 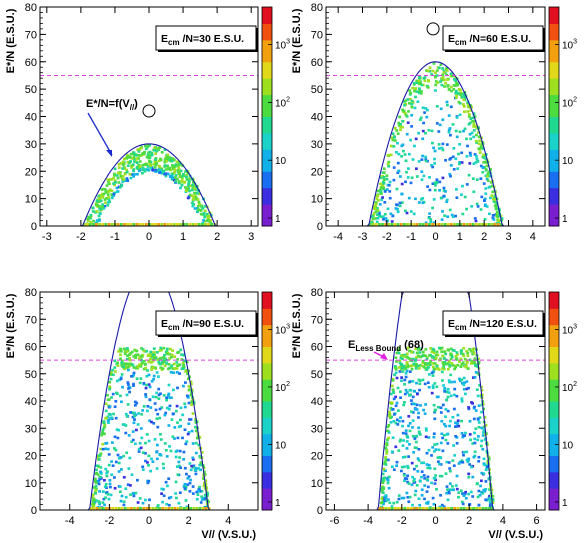 I want to click on y-axis-title: E*/N (E.S.U.), so click(x=297, y=40).